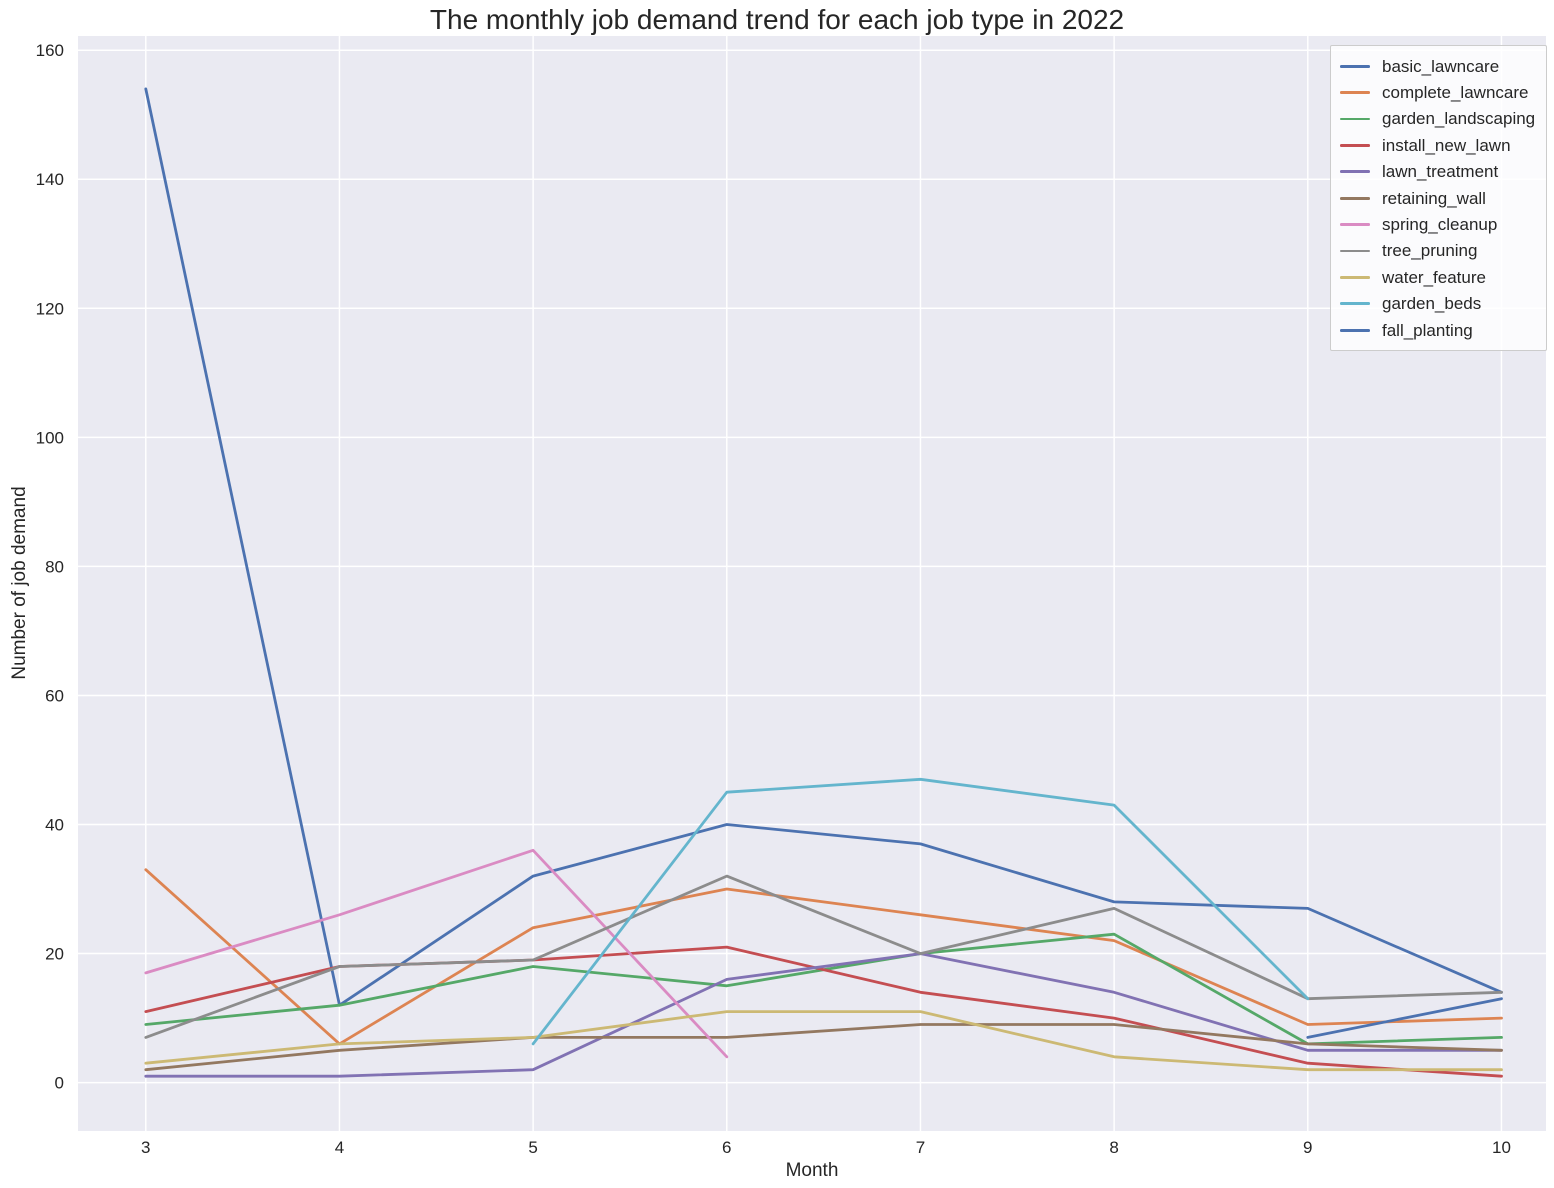 This screenshot has height=1188, width=1554. What do you see at coordinates (823, 1047) in the screenshot?
I see `series-line-retaining_wall` at bounding box center [823, 1047].